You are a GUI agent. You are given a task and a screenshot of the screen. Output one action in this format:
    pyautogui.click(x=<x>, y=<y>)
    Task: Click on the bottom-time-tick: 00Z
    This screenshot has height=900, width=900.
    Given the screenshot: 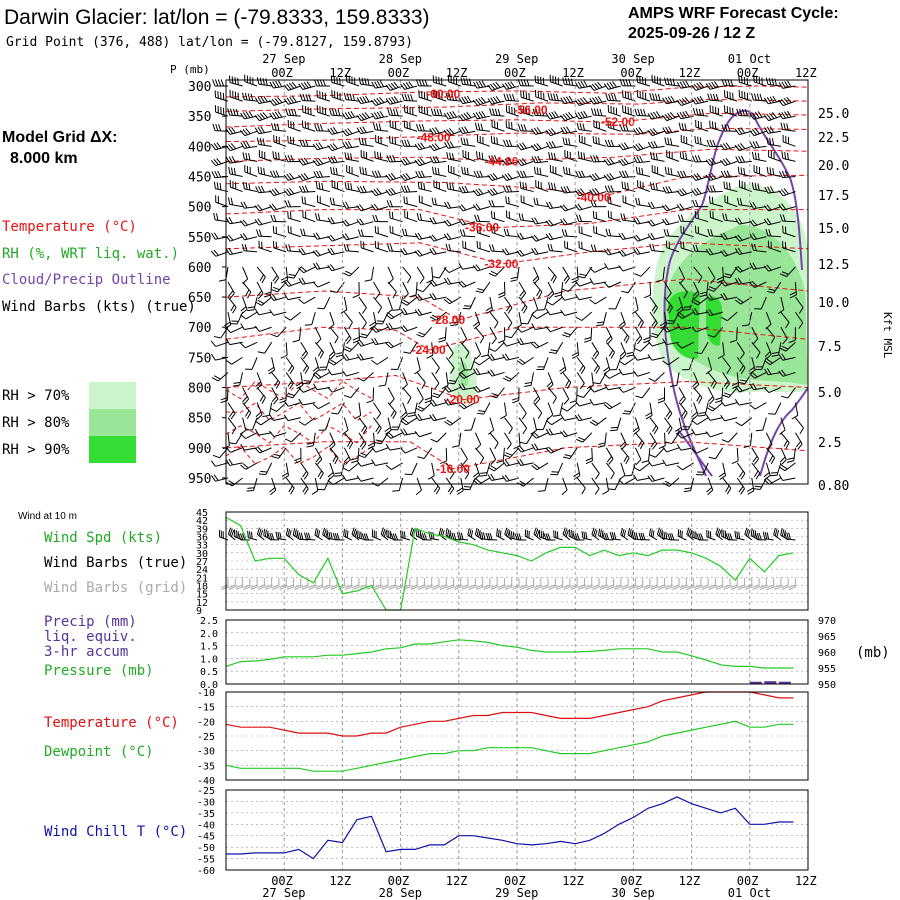 What is the action you would take?
    pyautogui.click(x=631, y=881)
    